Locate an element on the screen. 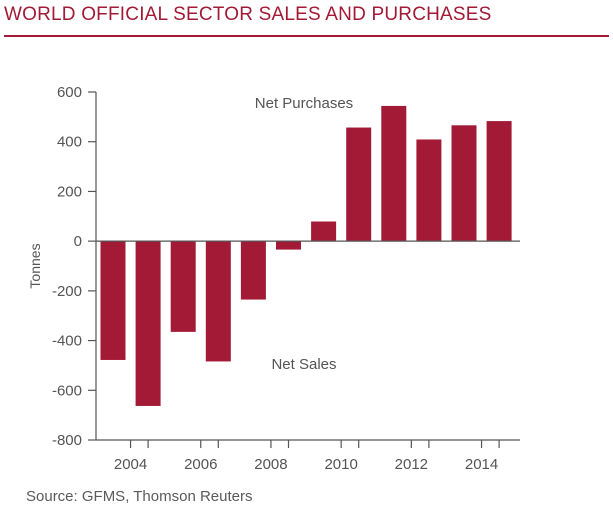 The height and width of the screenshot is (511, 613). bar-2015 is located at coordinates (499, 181).